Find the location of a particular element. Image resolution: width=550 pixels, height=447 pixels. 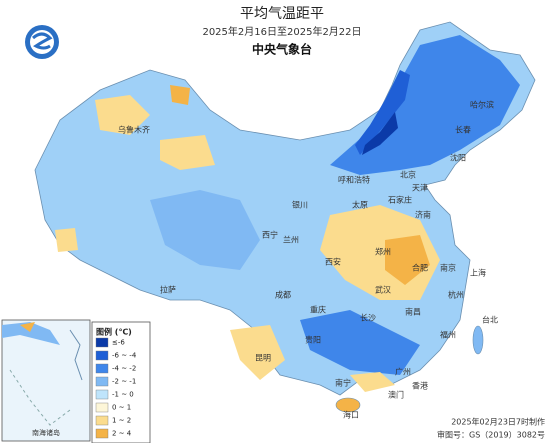

city-label: 贵阳 is located at coordinates (313, 340).